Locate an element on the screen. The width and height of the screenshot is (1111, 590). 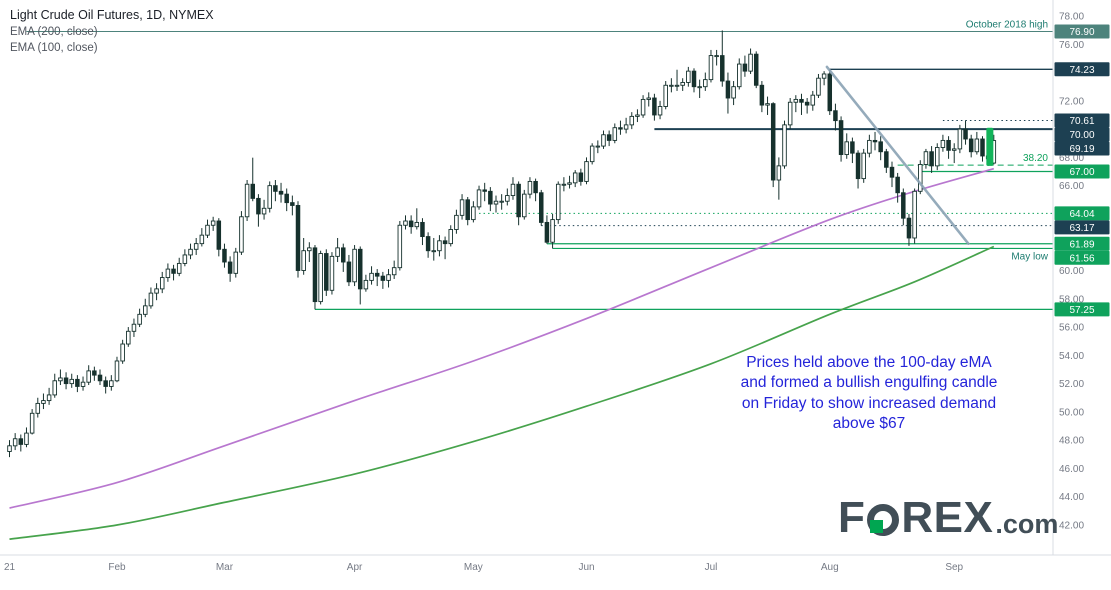
svg-text: 67.00 is located at coordinates (1081, 172).